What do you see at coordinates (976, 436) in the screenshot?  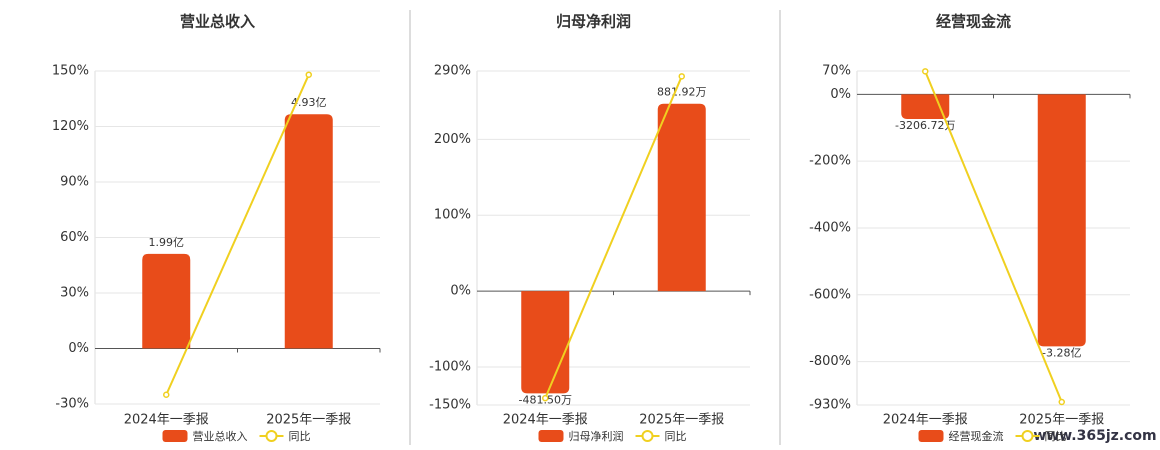 I see `legend-label: 经营现金流` at bounding box center [976, 436].